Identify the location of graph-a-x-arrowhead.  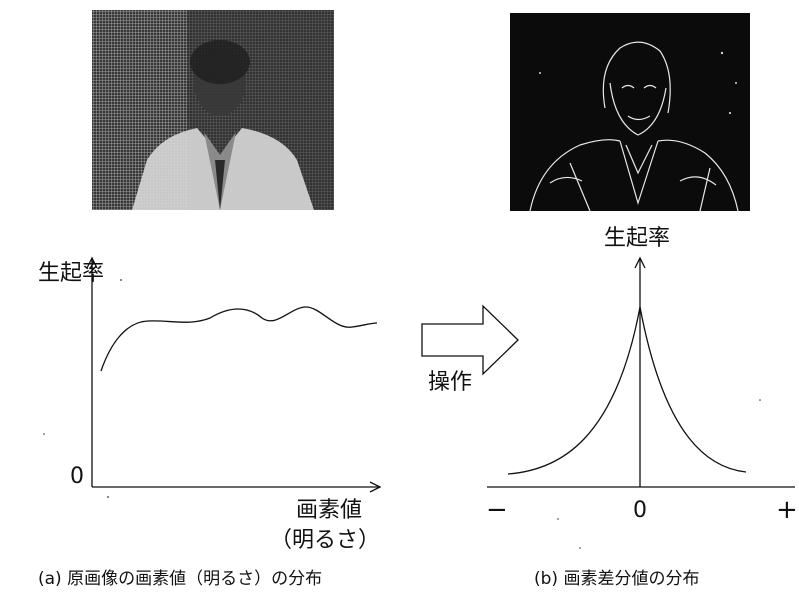
(375, 487).